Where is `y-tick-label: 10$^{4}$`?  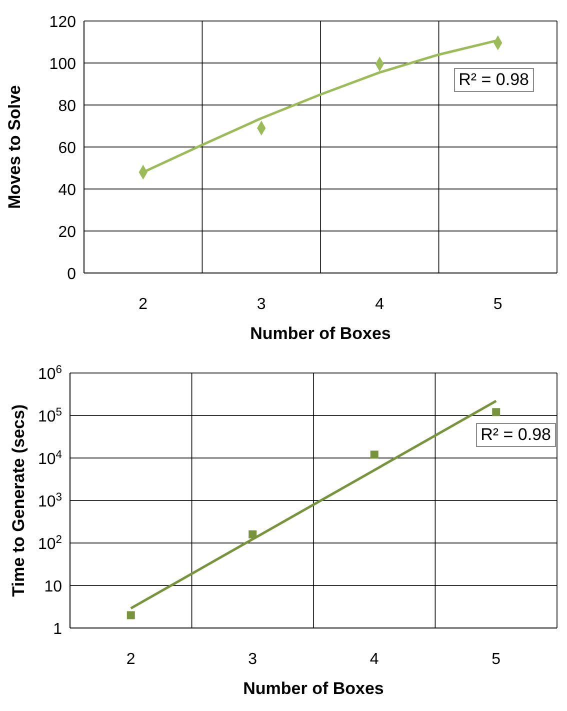
y-tick-label: 10$^{4}$ is located at coordinates (50, 458).